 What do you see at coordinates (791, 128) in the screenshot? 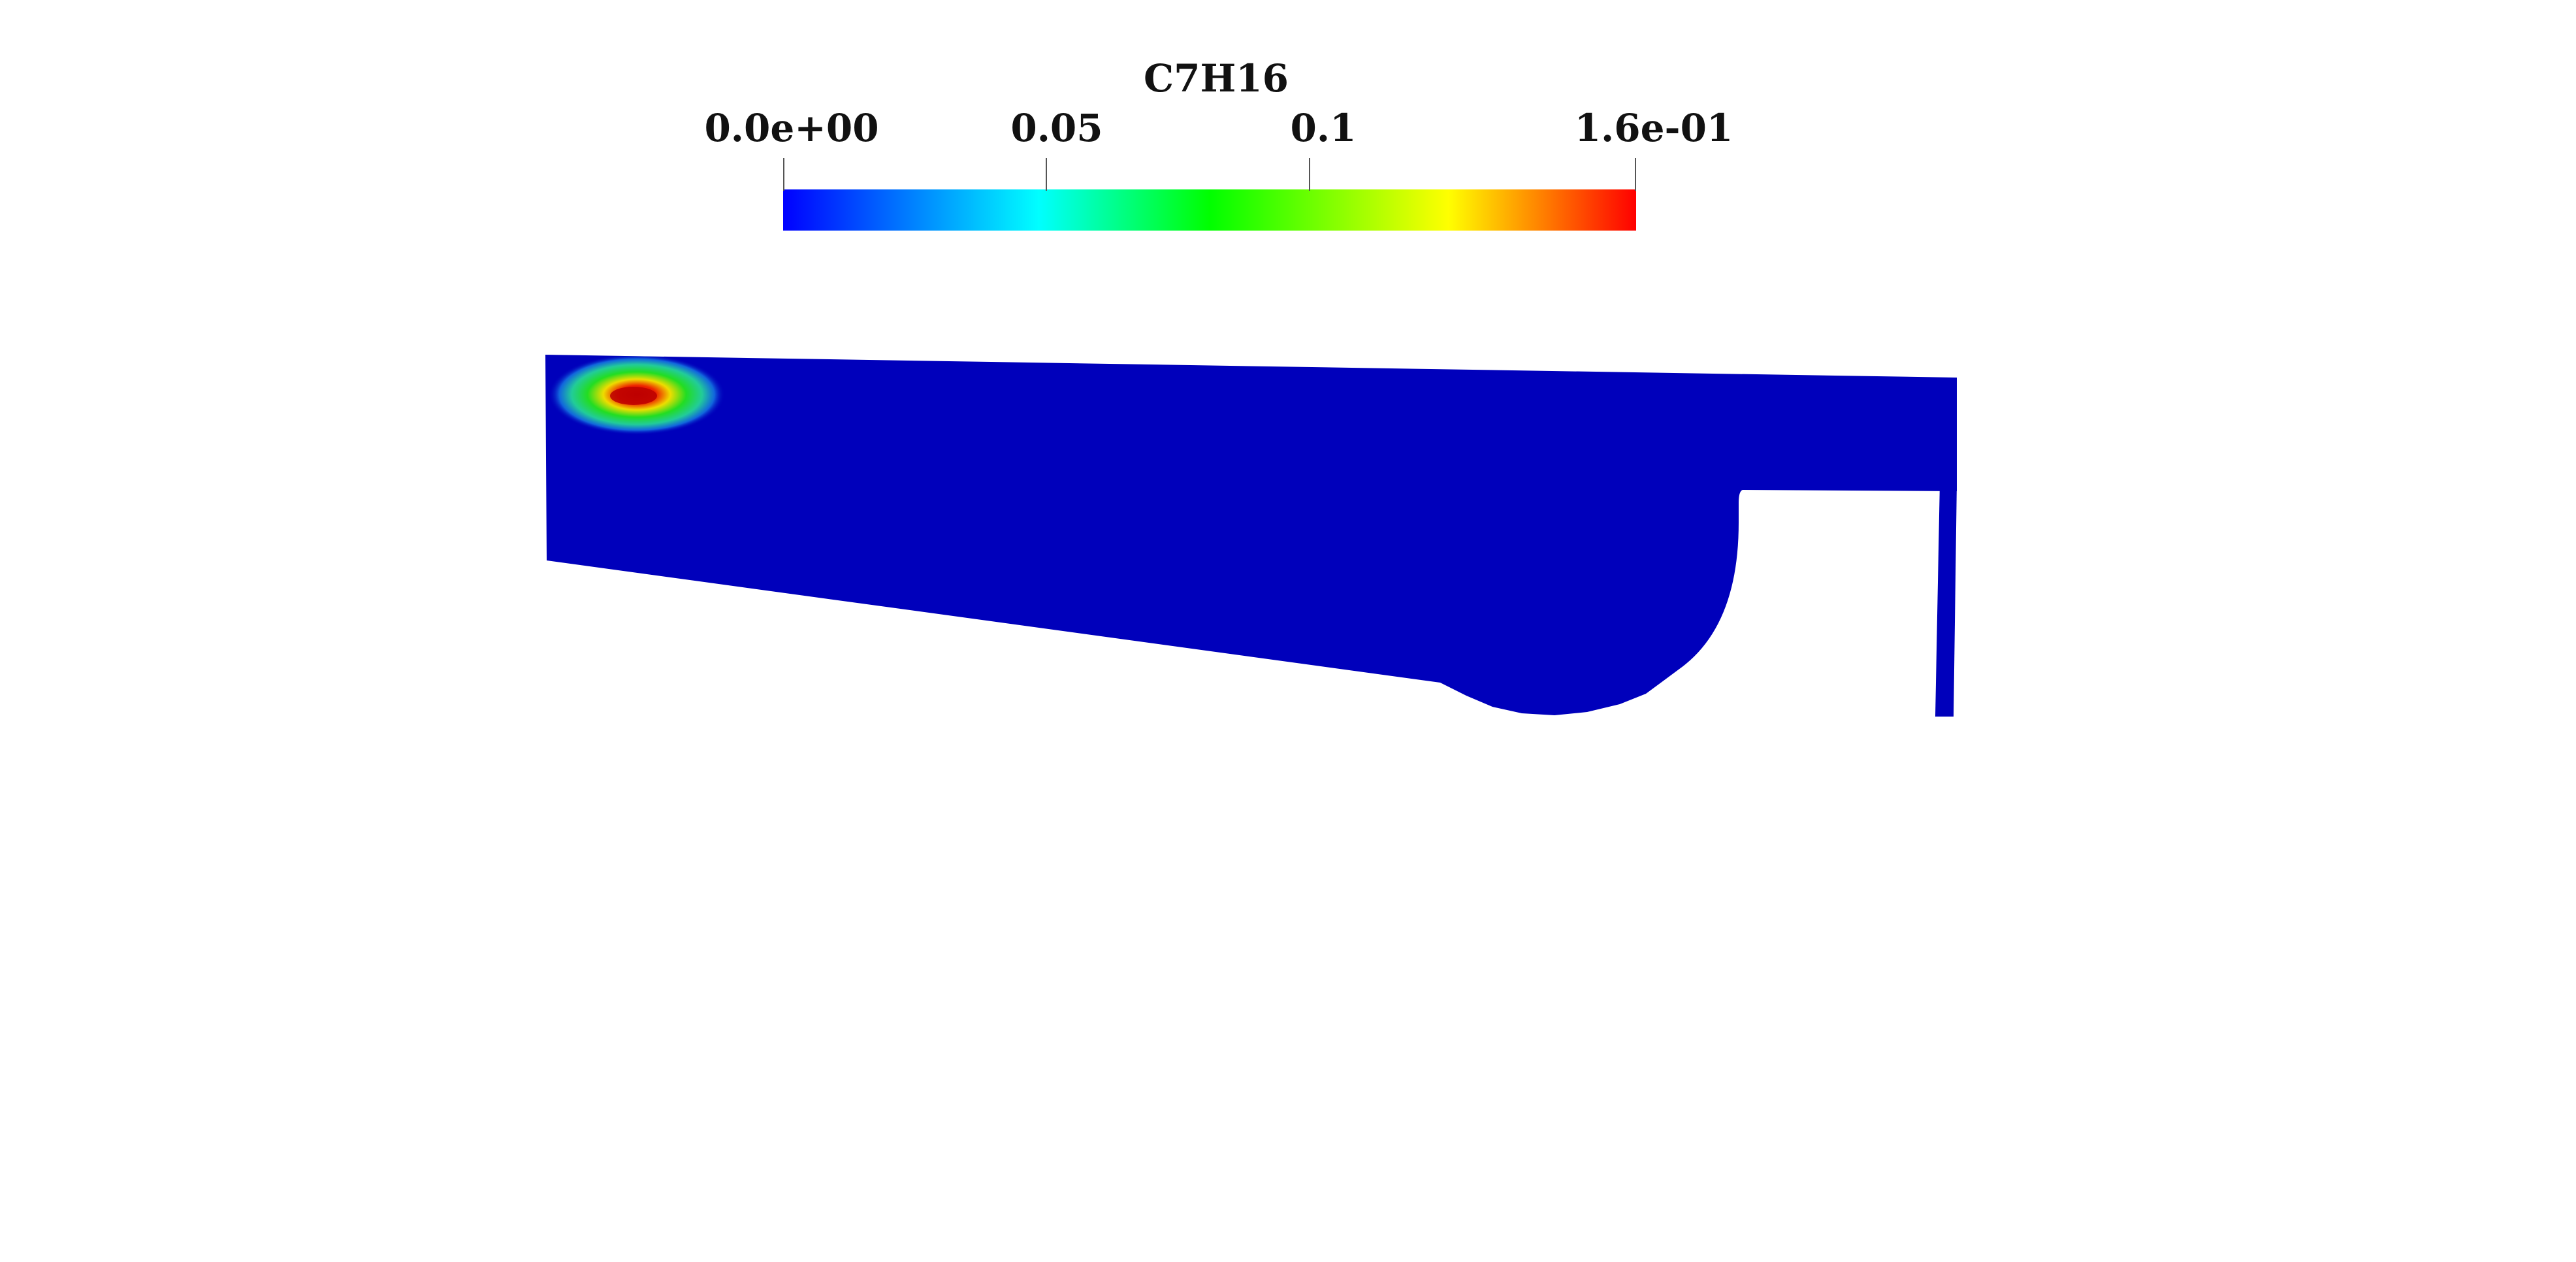
I see `tick-label-min: 0.0e+00` at bounding box center [791, 128].